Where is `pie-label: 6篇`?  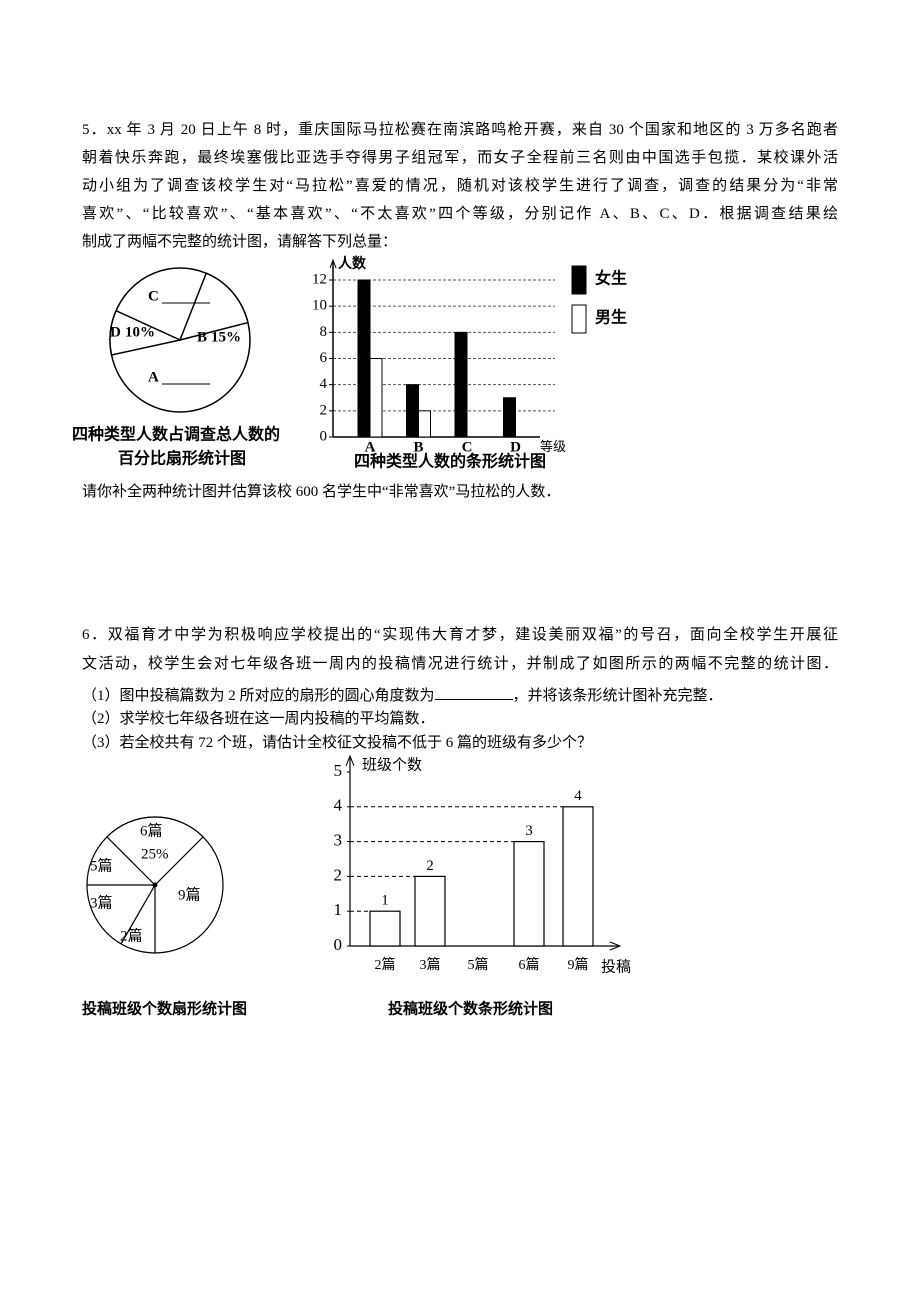 pie-label: 6篇 is located at coordinates (151, 830).